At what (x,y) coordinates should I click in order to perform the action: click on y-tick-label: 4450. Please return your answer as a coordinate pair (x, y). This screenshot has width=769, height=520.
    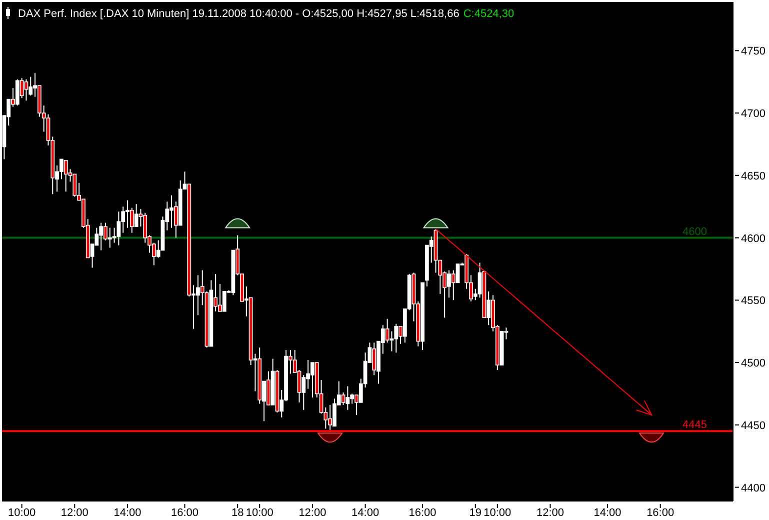
    Looking at the image, I should click on (753, 426).